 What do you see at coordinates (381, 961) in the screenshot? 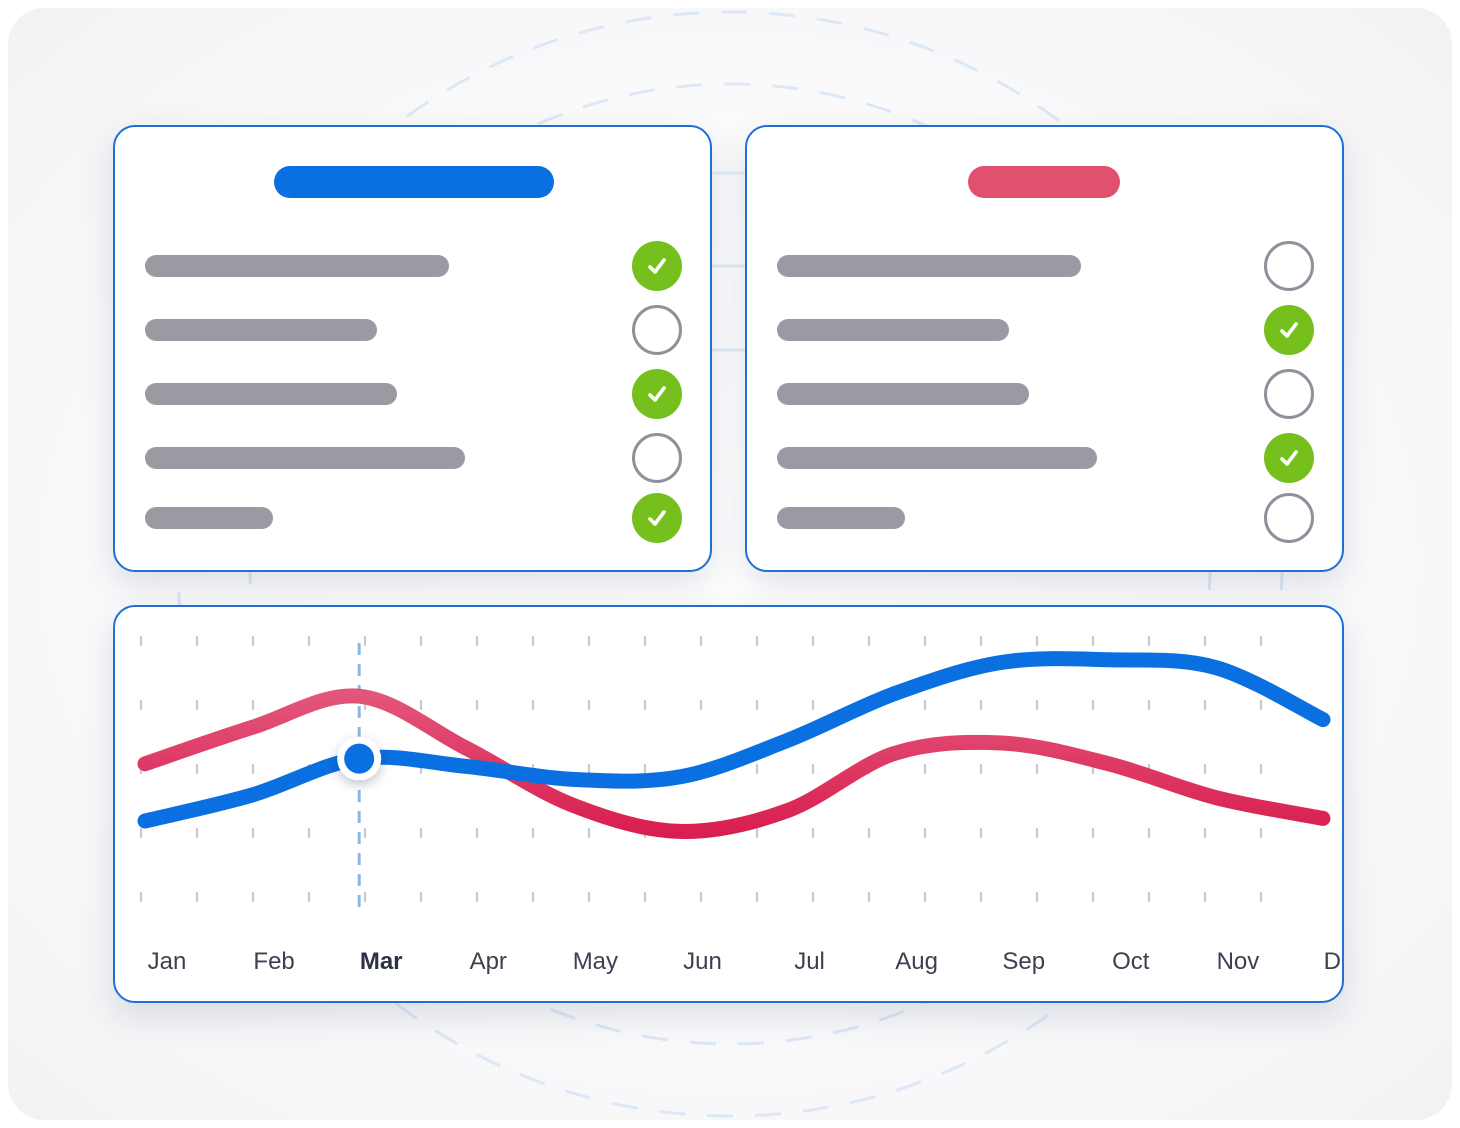
I see `x-axis-label: Mar` at bounding box center [381, 961].